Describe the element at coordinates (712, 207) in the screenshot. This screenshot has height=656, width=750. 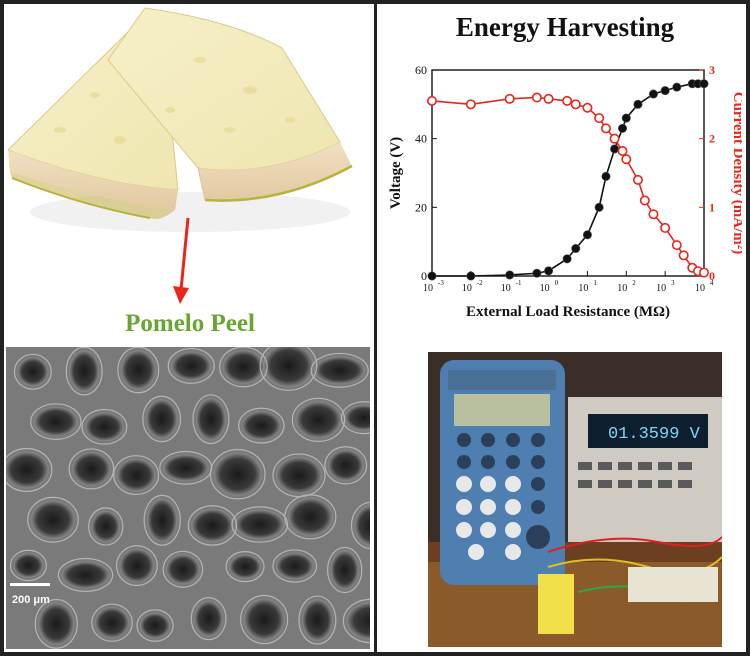
I see `y-right-tick-label: 1` at that location.